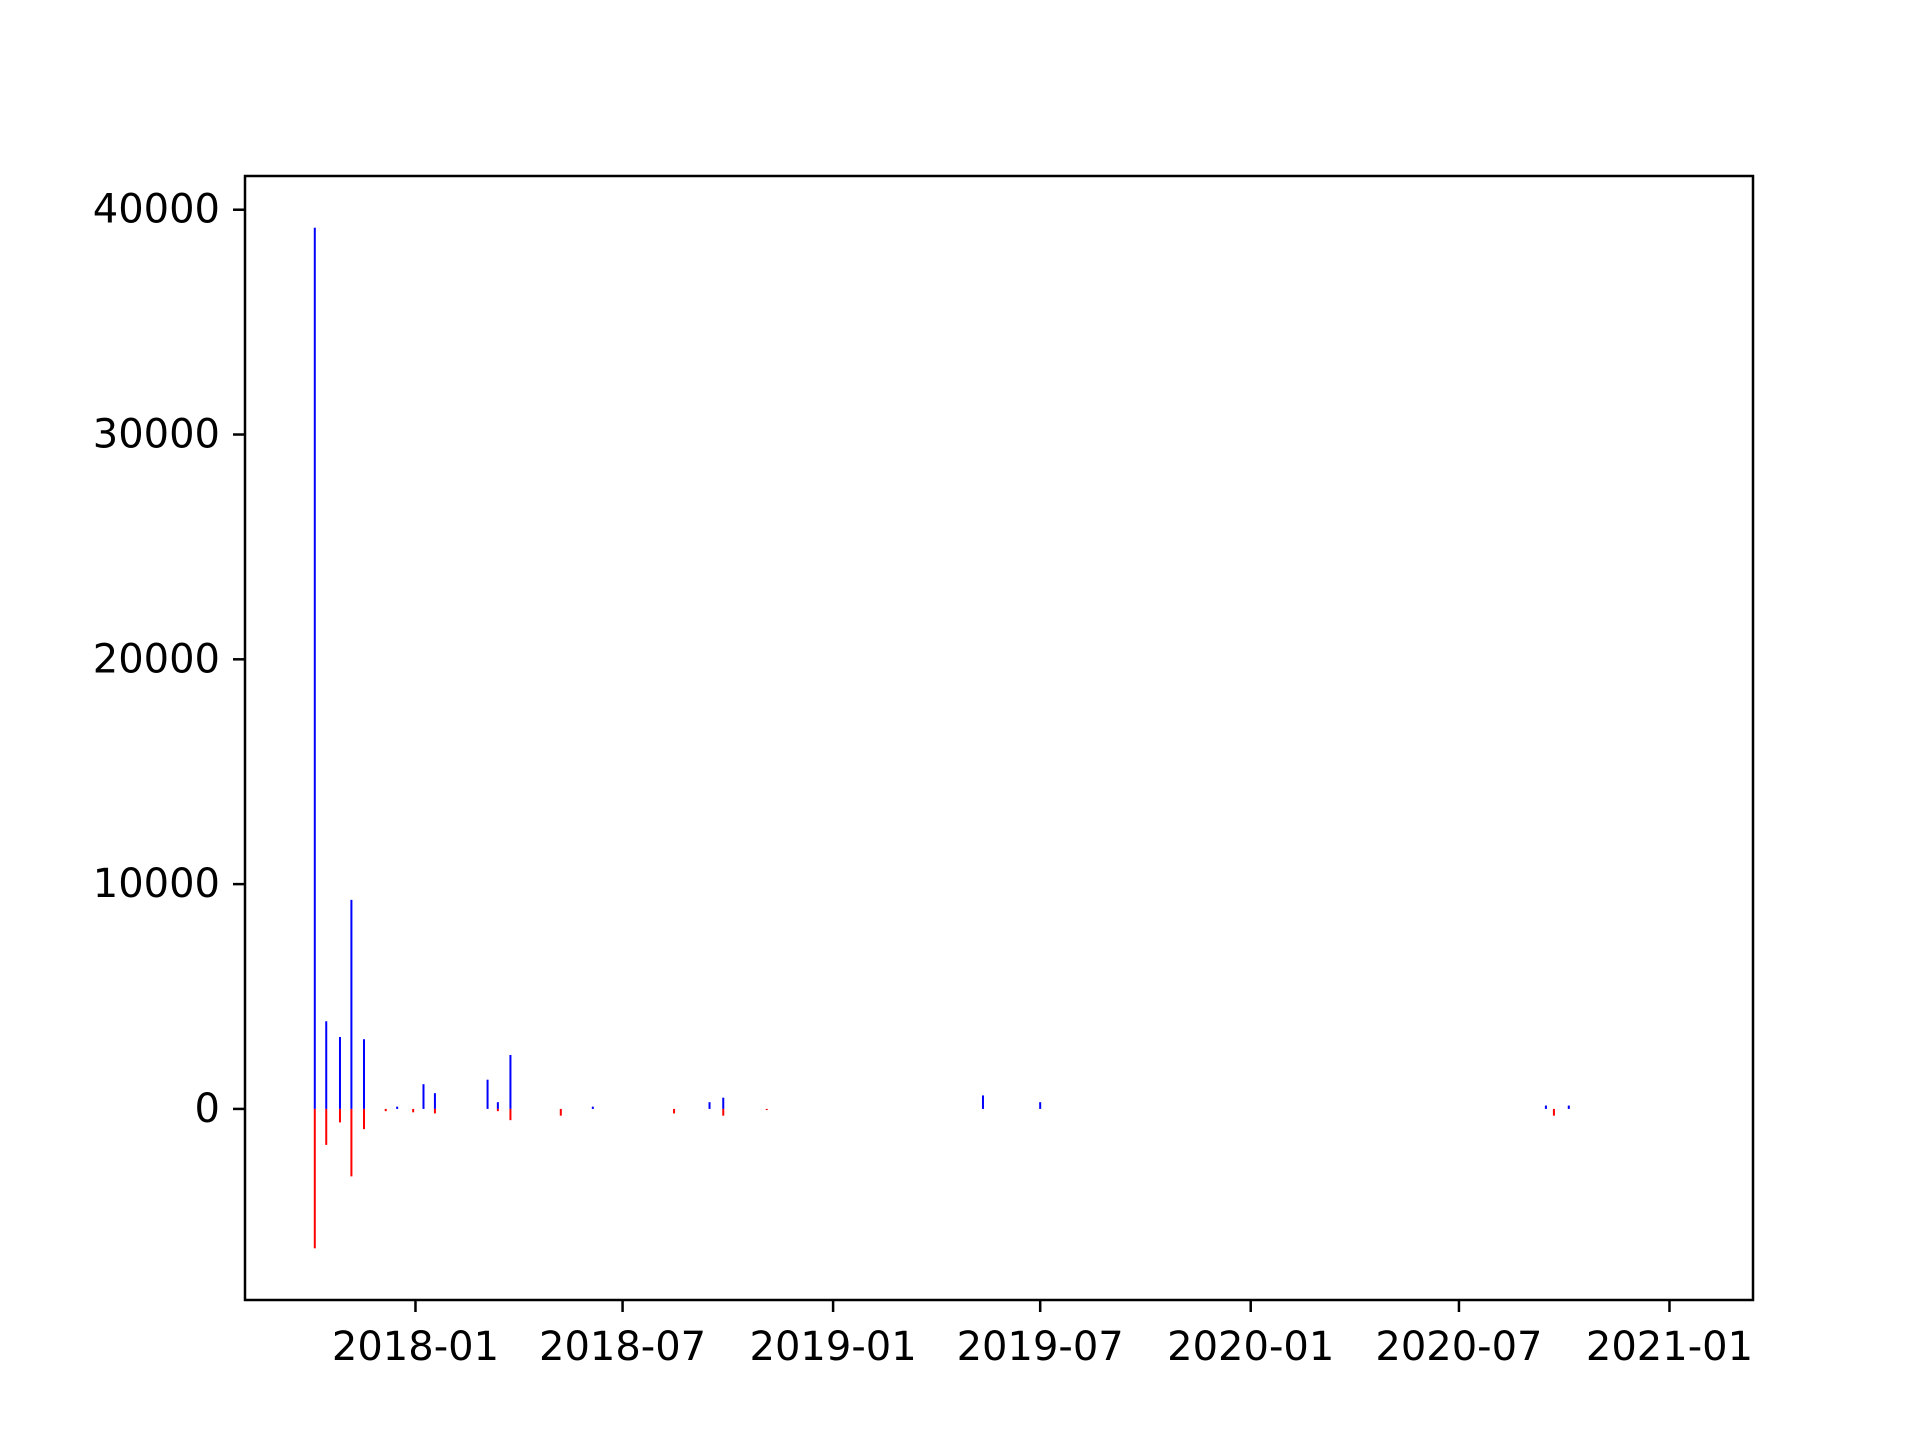 The image size is (1920, 1440). What do you see at coordinates (156, 435) in the screenshot?
I see `y-tick-label: 30000` at bounding box center [156, 435].